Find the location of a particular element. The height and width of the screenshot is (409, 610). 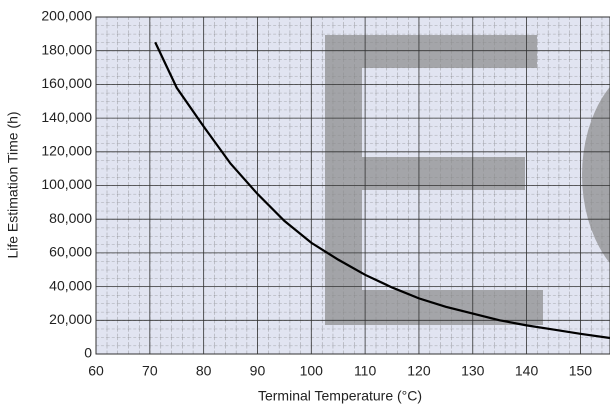

x-tick-label: 70 is located at coordinates (150, 371).